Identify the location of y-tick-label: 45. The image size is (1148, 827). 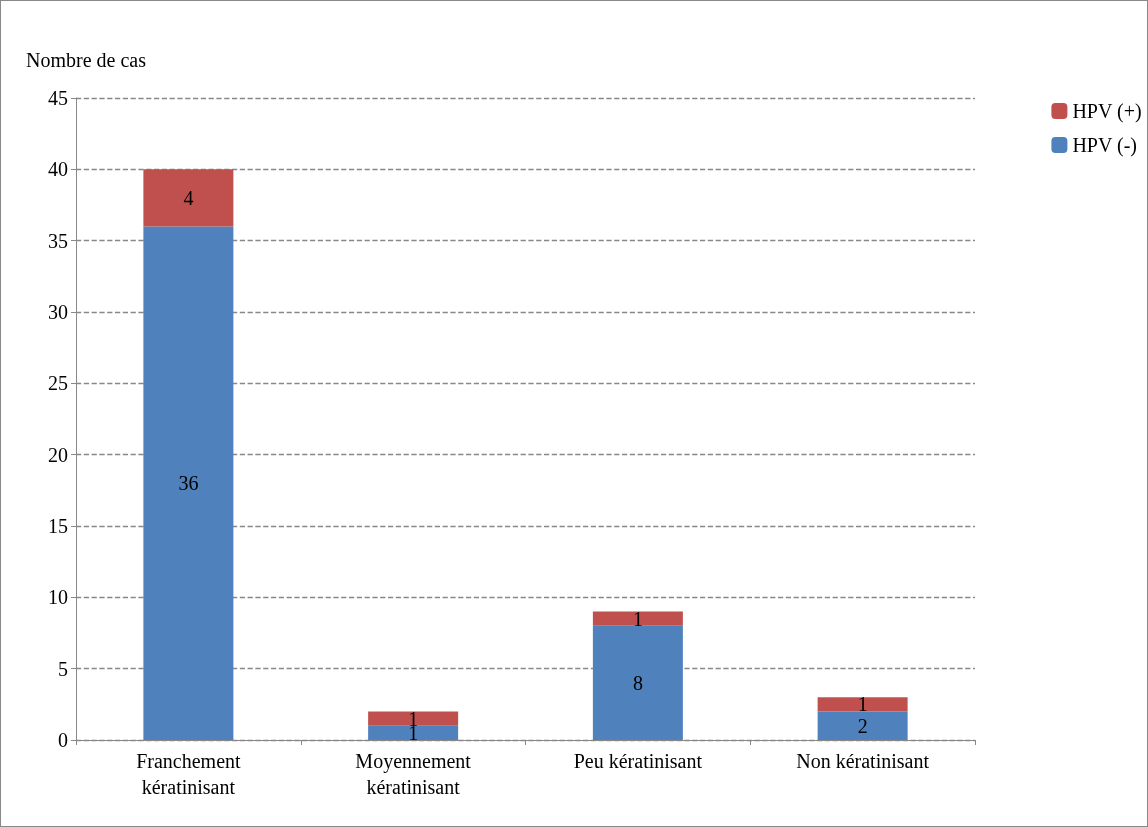
(58, 98).